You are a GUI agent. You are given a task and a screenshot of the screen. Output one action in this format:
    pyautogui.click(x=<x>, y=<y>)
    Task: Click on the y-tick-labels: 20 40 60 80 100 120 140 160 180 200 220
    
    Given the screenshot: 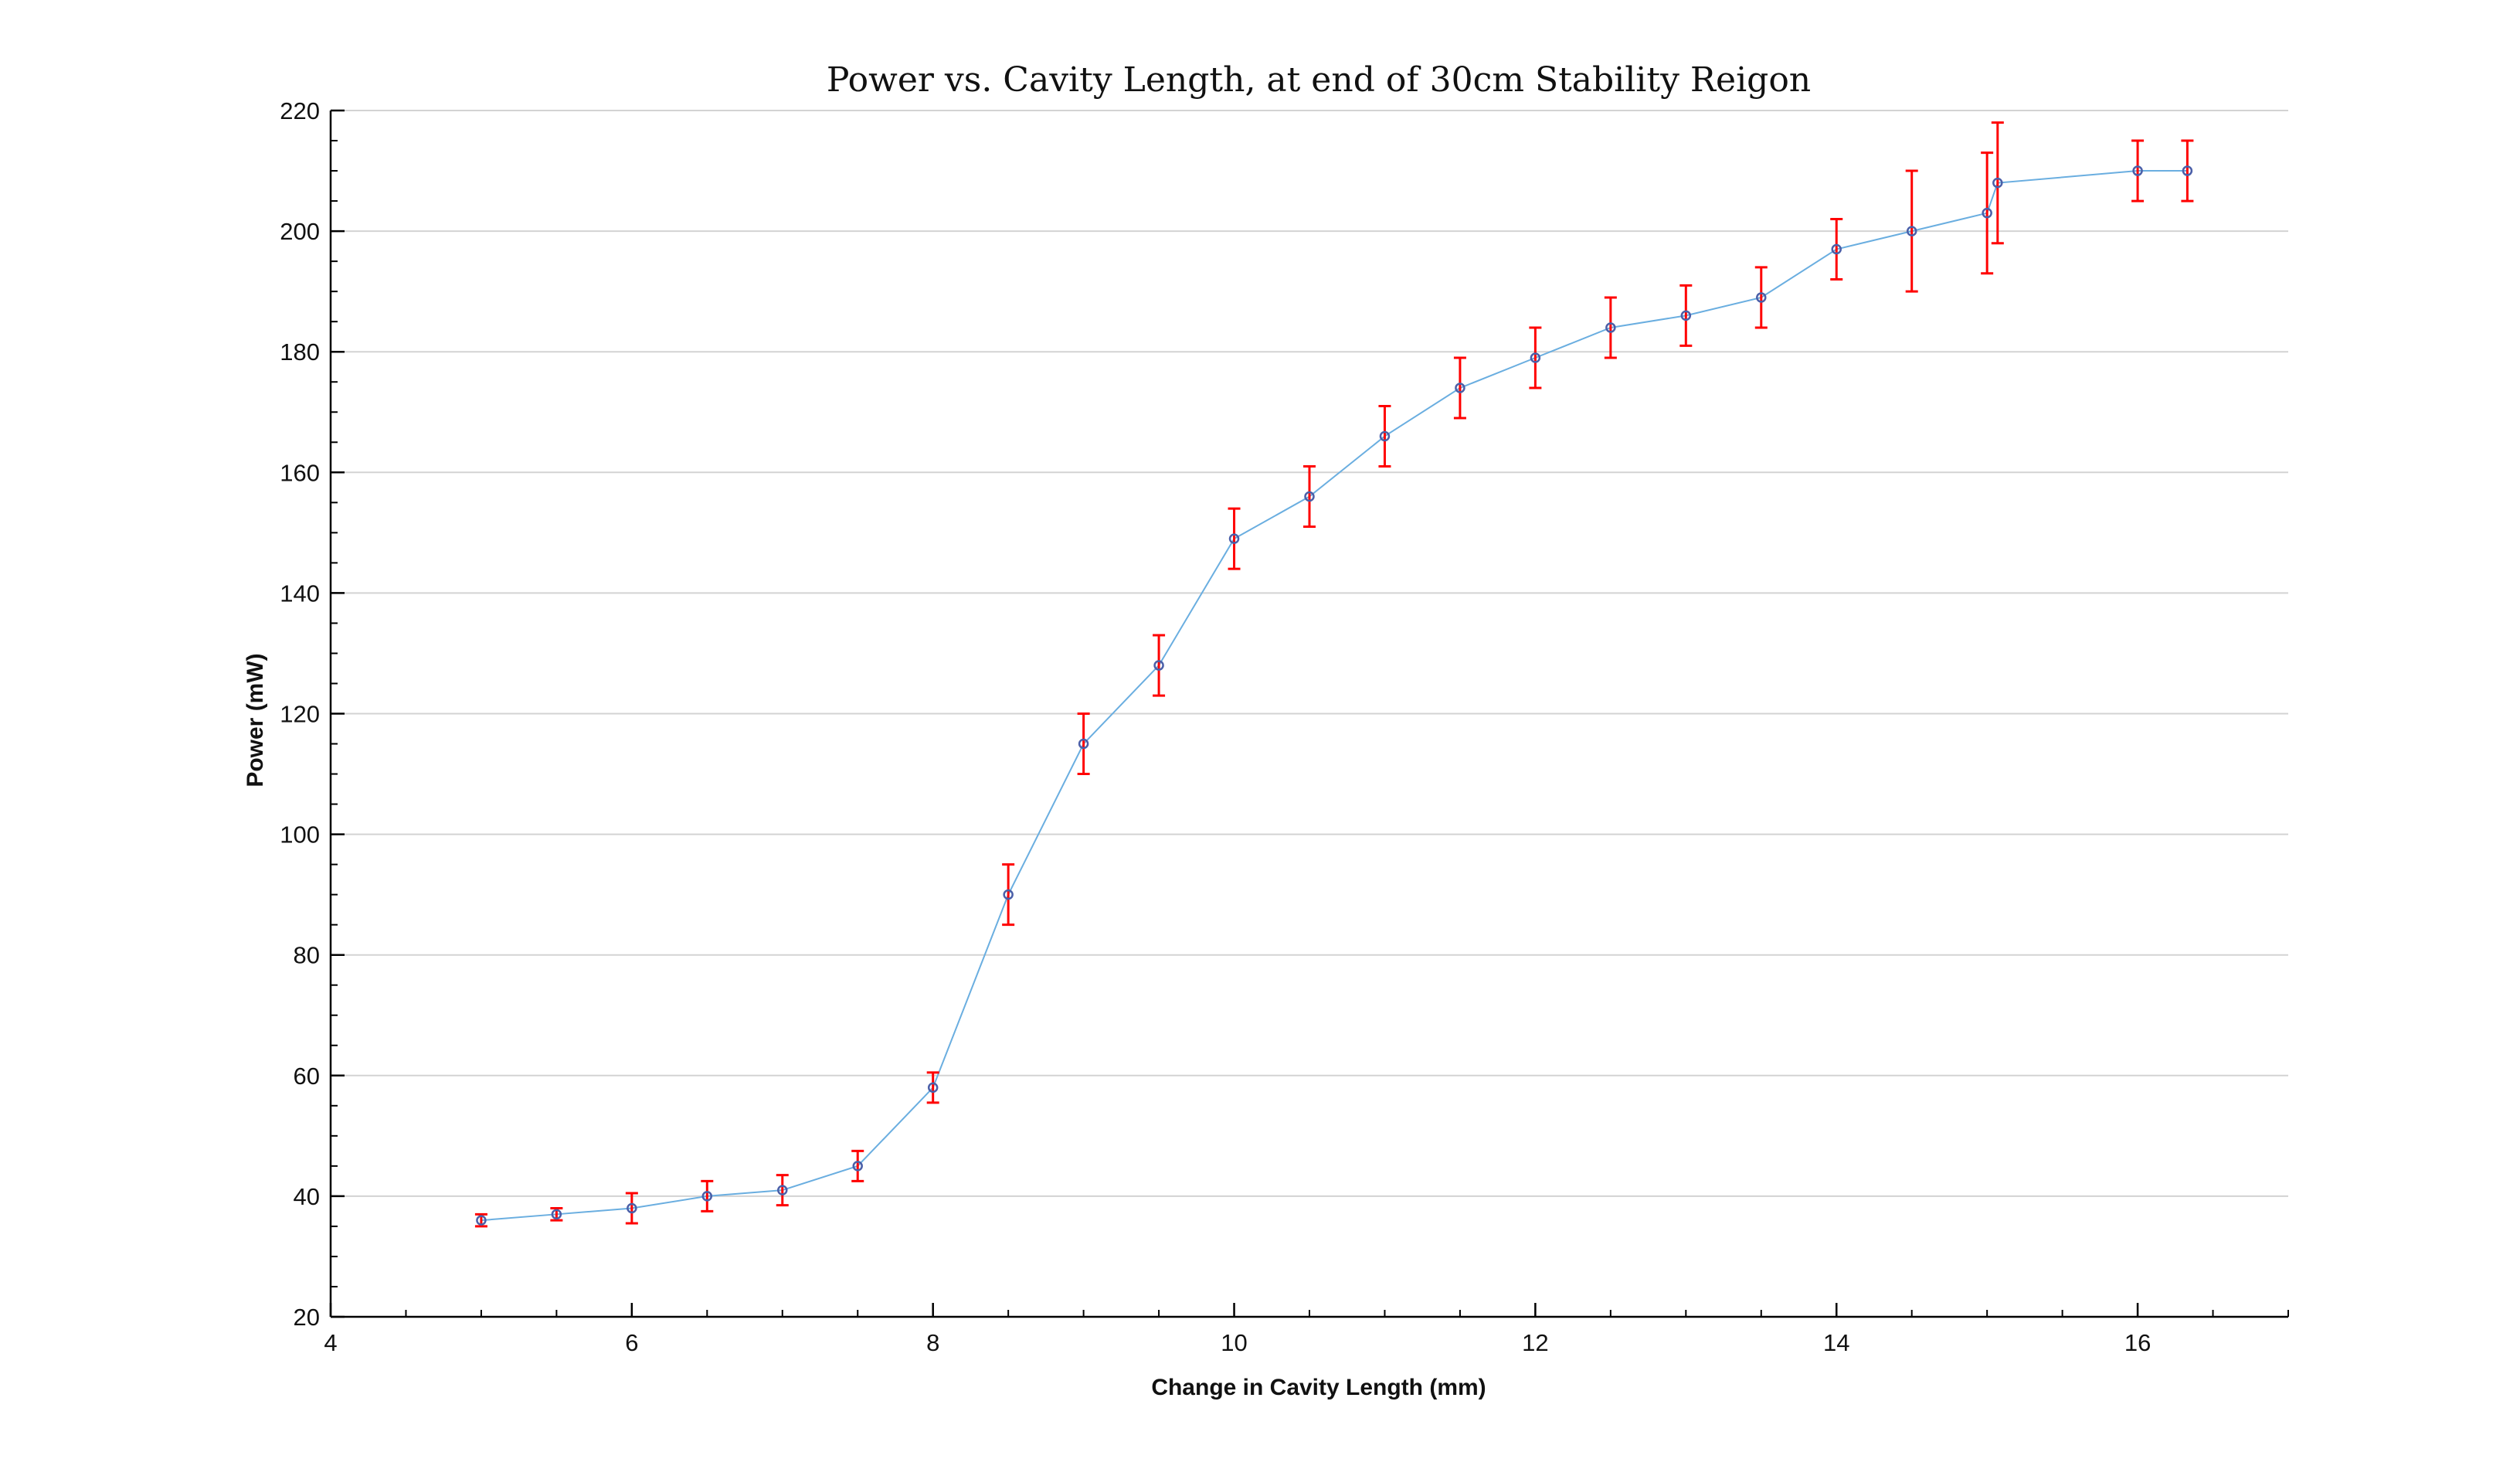 What is the action you would take?
    pyautogui.click(x=300, y=714)
    